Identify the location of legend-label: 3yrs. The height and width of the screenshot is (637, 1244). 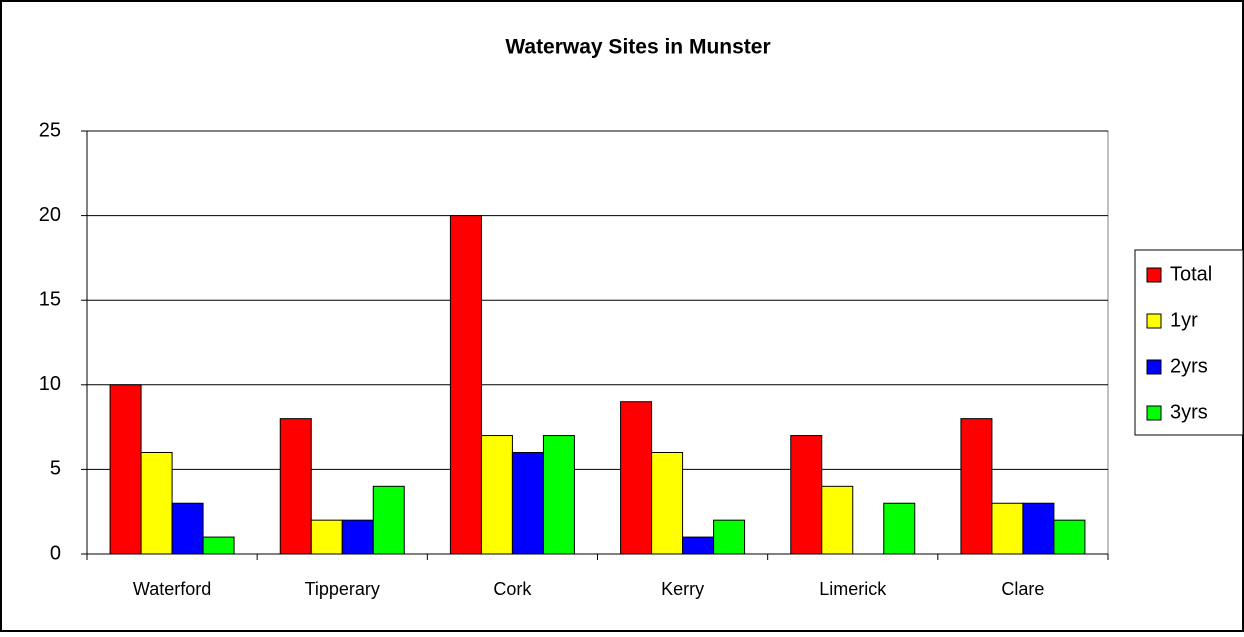
(1189, 412).